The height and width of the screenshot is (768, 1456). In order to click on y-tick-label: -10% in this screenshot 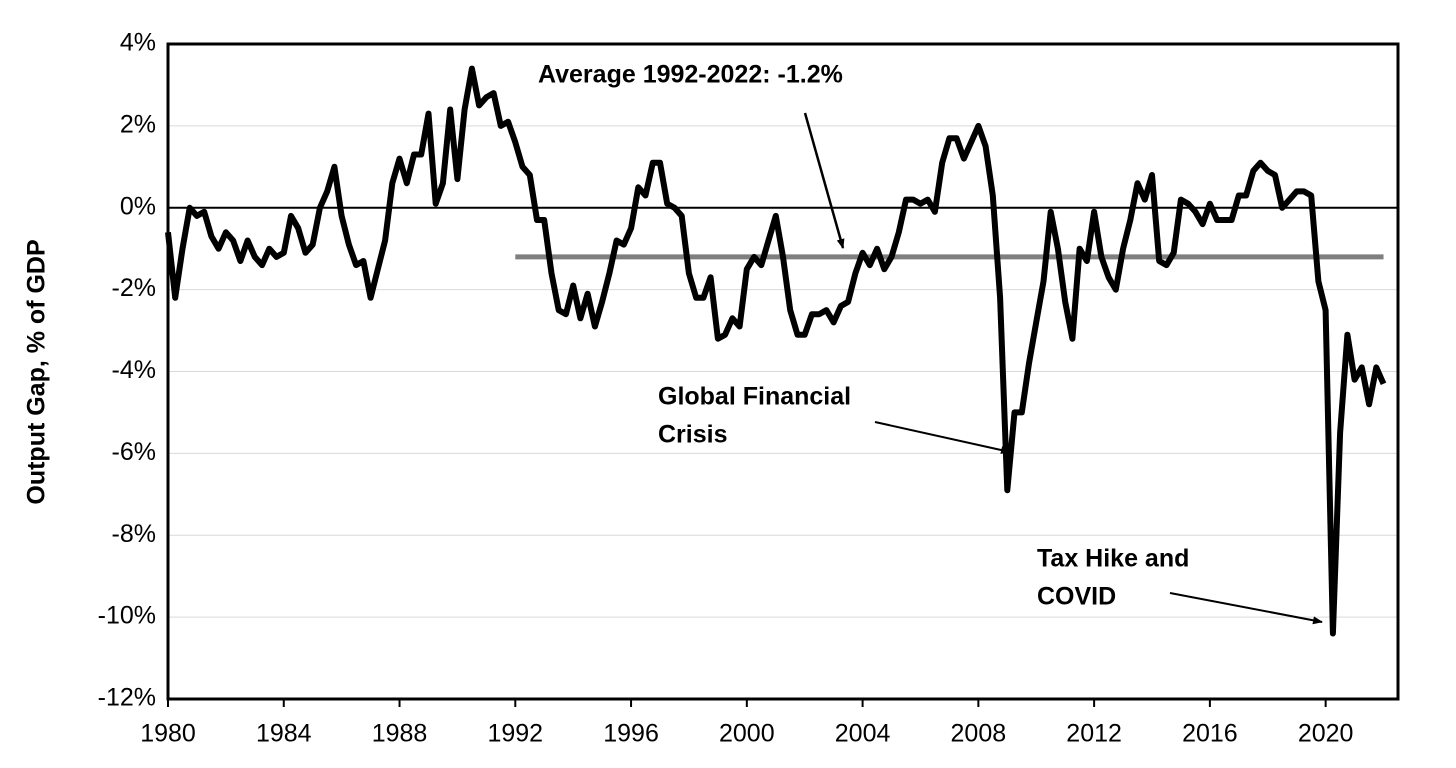, I will do `click(127, 616)`.